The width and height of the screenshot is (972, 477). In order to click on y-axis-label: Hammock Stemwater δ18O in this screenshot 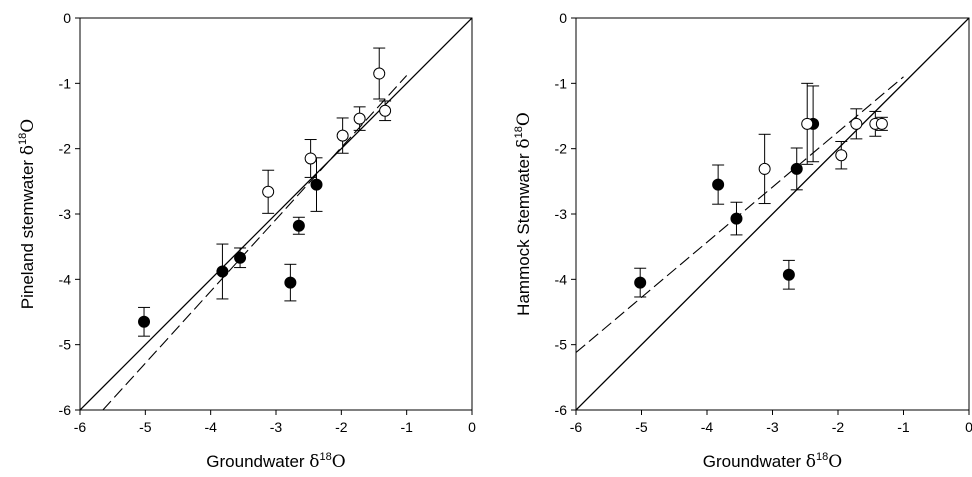, I will do `click(523, 214)`.